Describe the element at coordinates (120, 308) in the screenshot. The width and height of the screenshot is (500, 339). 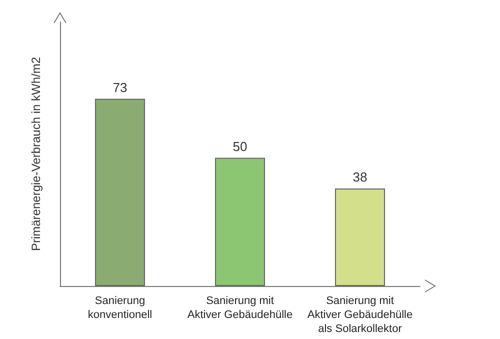
I see `x-tick-label: Sanierung konventionell` at that location.